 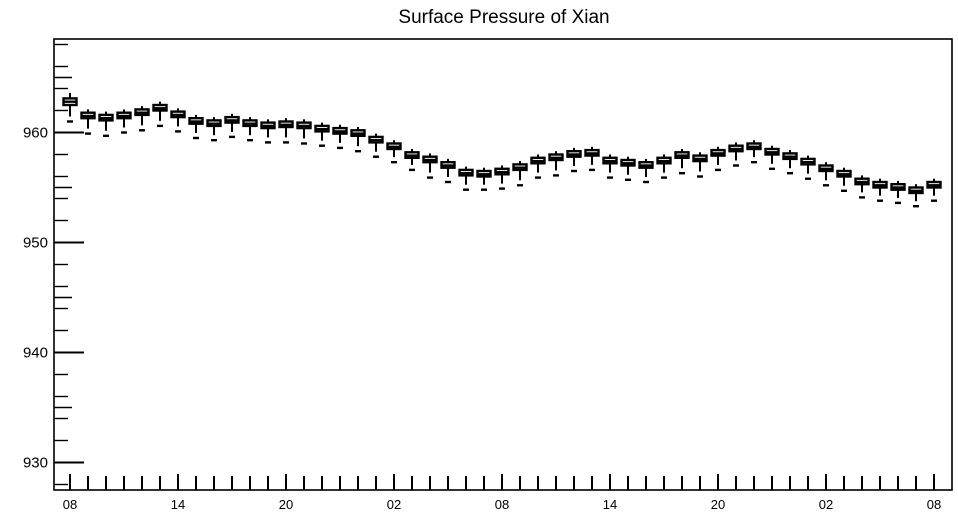 I want to click on y-tick-label: 960, so click(x=35, y=133).